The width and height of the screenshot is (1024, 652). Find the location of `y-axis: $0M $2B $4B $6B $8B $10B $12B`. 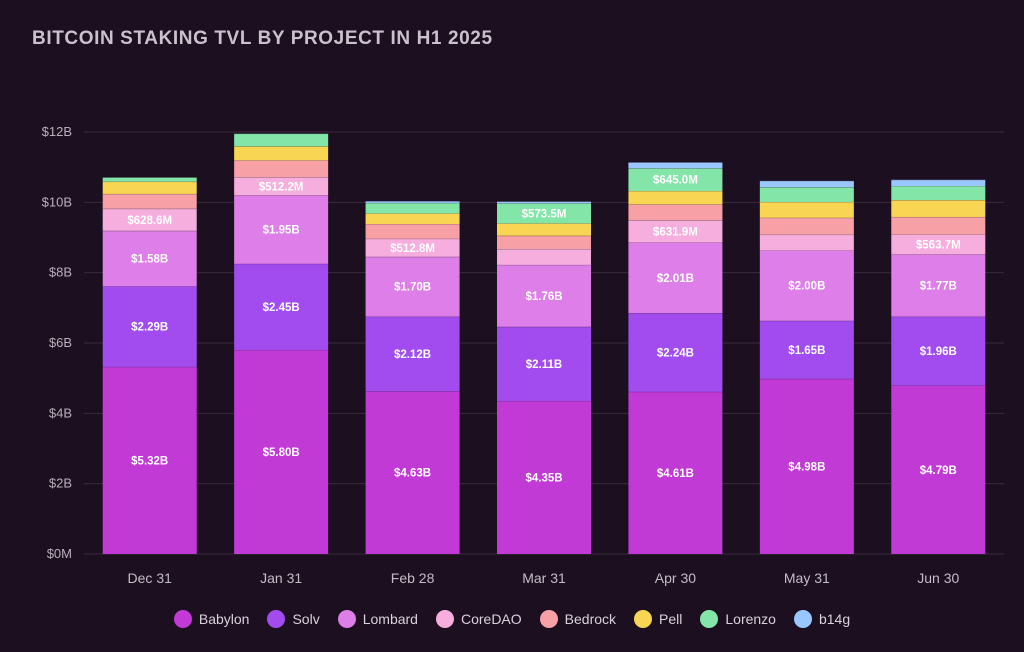

y-axis: $0M $2B $4B $6B $8B $10B $12B is located at coordinates (57, 342).